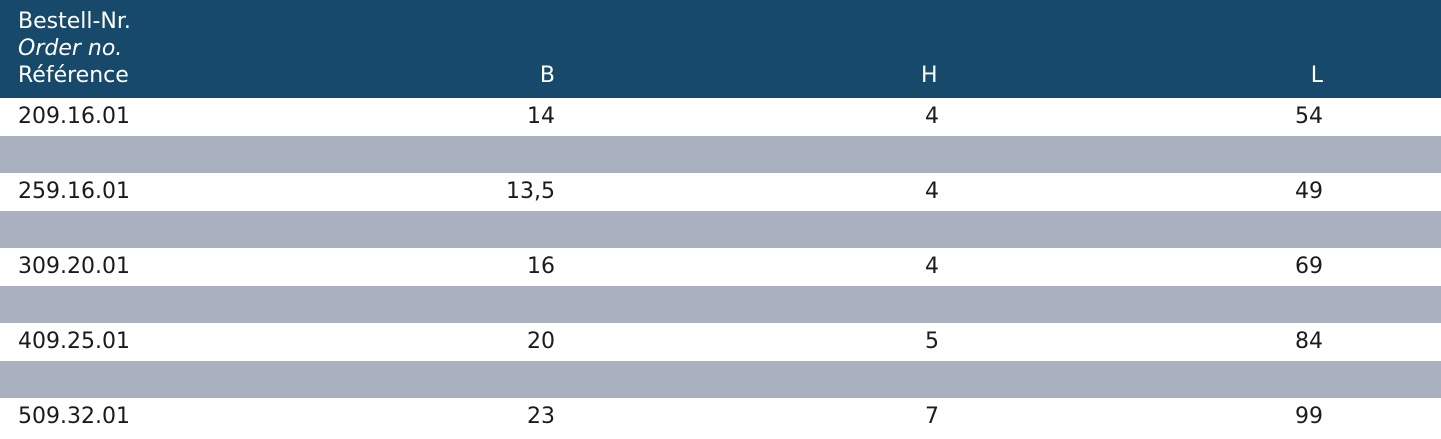 The width and height of the screenshot is (1441, 439). I want to click on table-row: 509.32.01 23 7 99, so click(720, 417).